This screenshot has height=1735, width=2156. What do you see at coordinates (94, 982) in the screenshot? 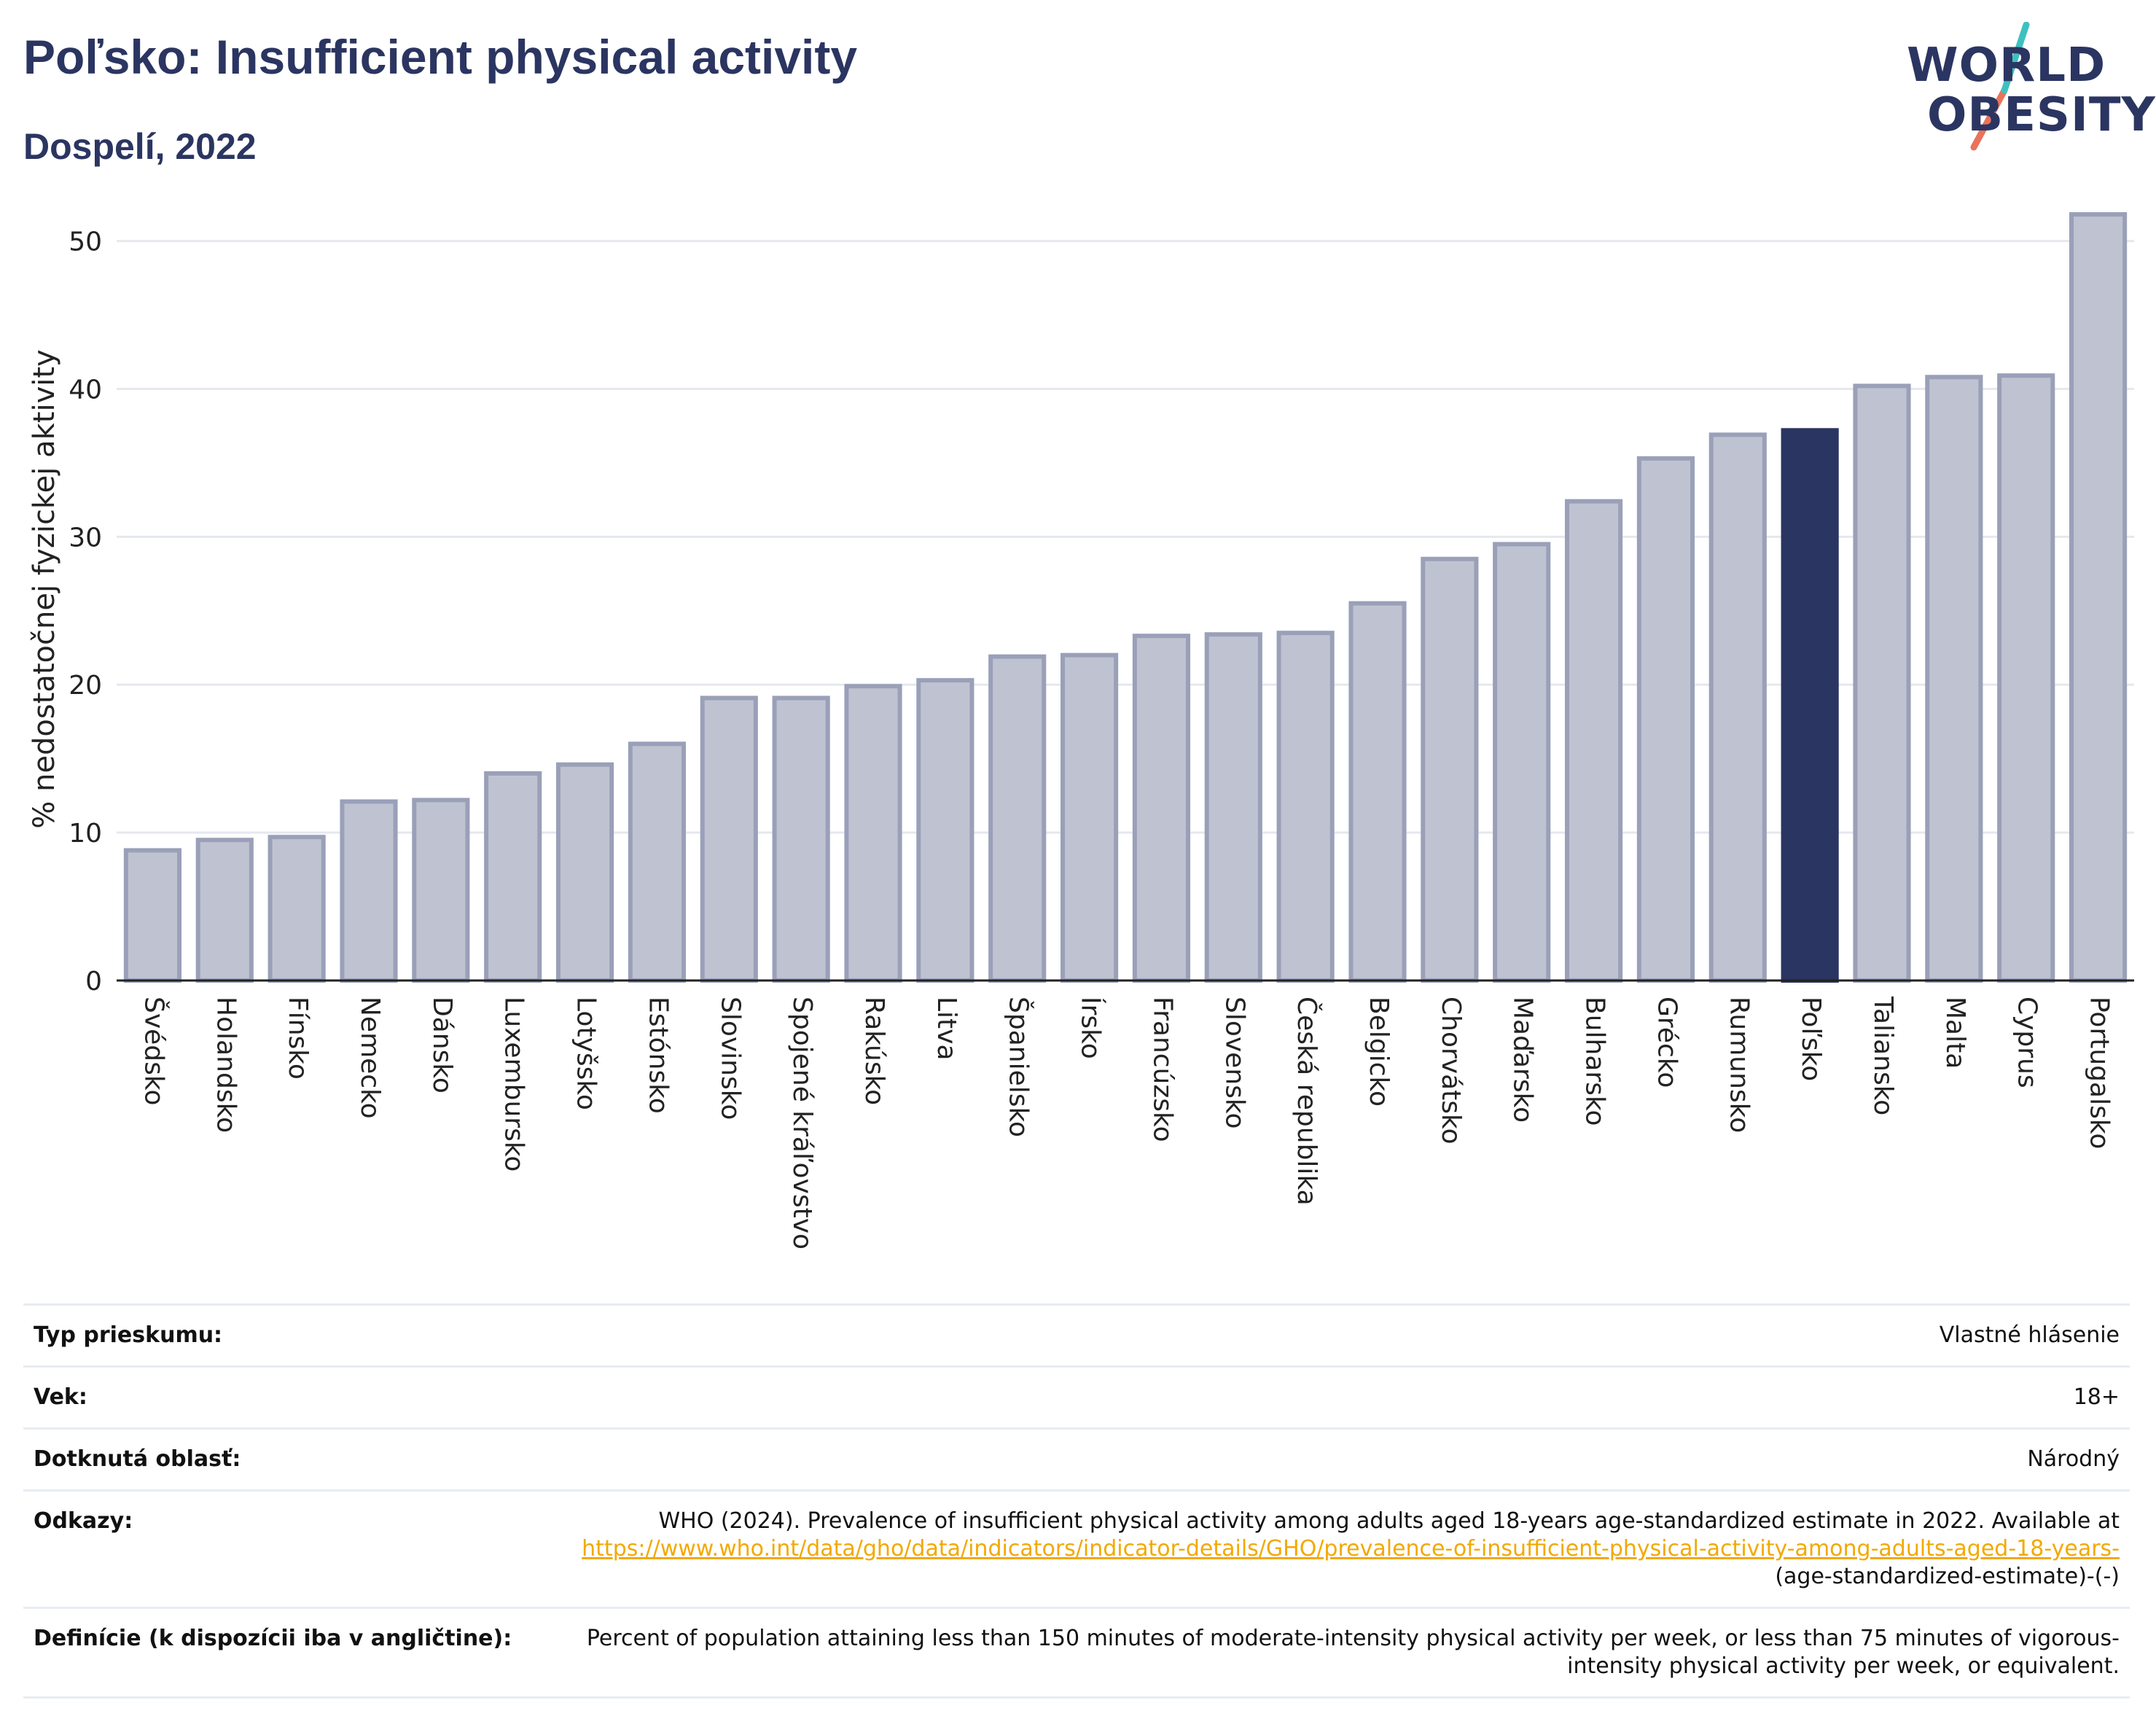
I see `y-tick-label: 0` at bounding box center [94, 982].